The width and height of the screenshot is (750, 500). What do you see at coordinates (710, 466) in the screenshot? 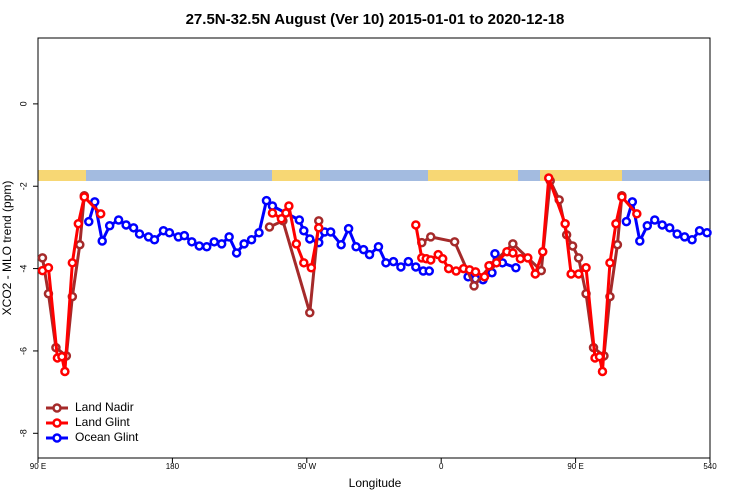
I see `x-tick-label: 540` at bounding box center [710, 466].